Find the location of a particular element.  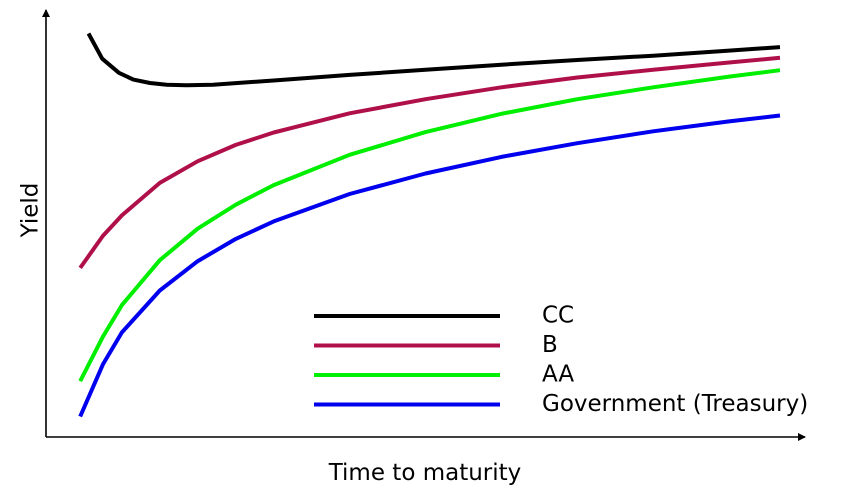

legend-label-cc: CC is located at coordinates (558, 316).